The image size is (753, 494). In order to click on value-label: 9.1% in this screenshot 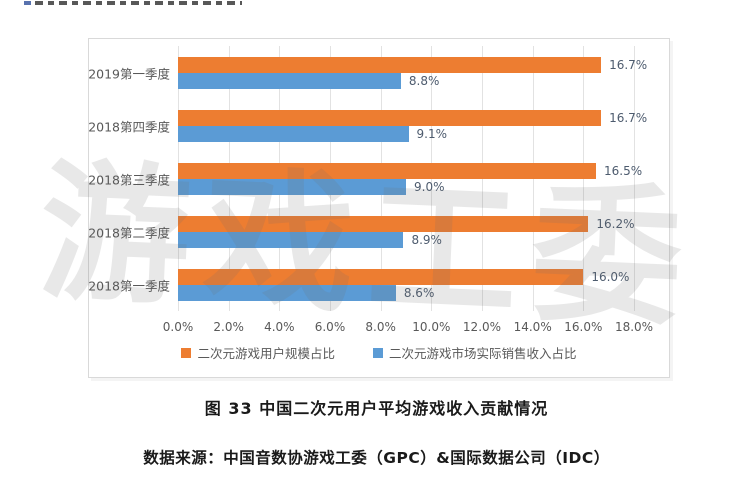, I will do `click(432, 133)`.